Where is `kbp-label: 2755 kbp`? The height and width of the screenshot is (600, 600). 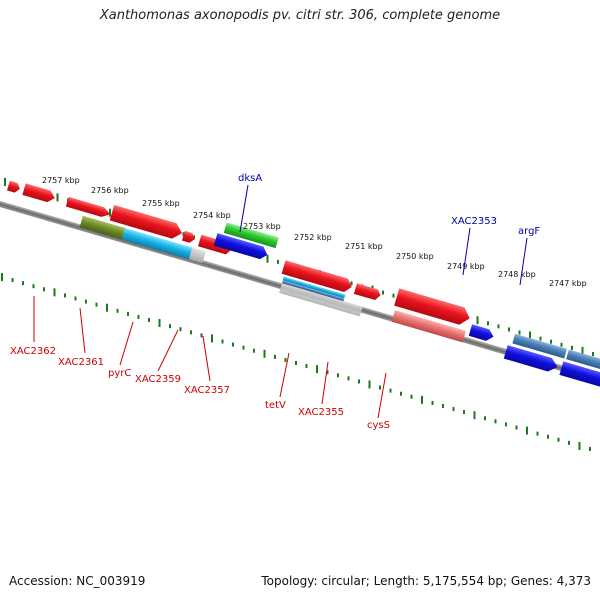
kbp-label: 2755 kbp is located at coordinates (161, 203).